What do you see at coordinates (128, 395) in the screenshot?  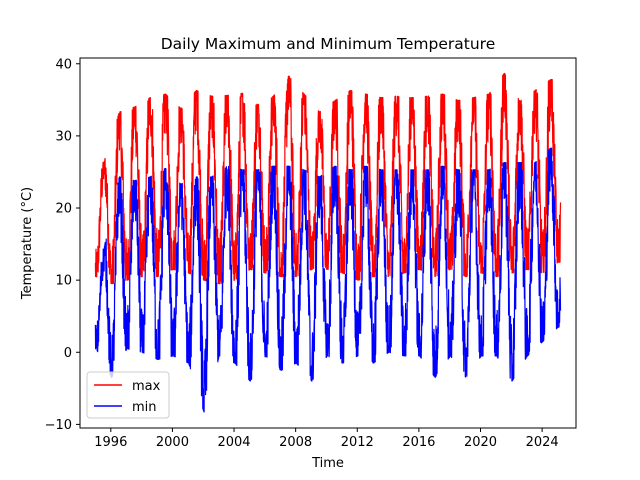 I see `legend: max min` at bounding box center [128, 395].